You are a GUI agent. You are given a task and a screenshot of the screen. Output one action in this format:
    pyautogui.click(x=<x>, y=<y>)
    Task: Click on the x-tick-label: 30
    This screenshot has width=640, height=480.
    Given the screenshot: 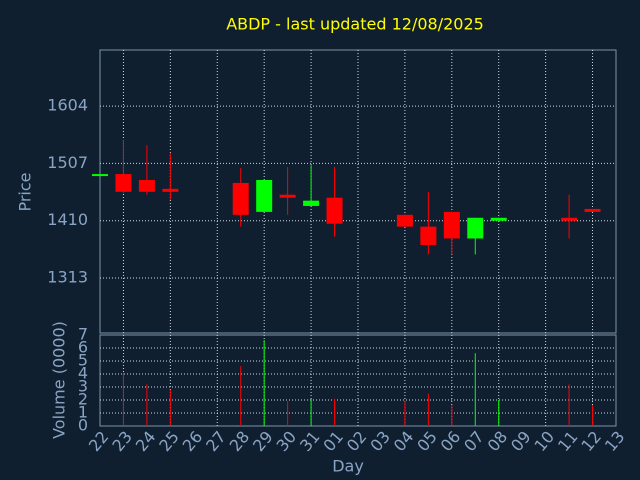 What is the action you would take?
    pyautogui.click(x=287, y=441)
    